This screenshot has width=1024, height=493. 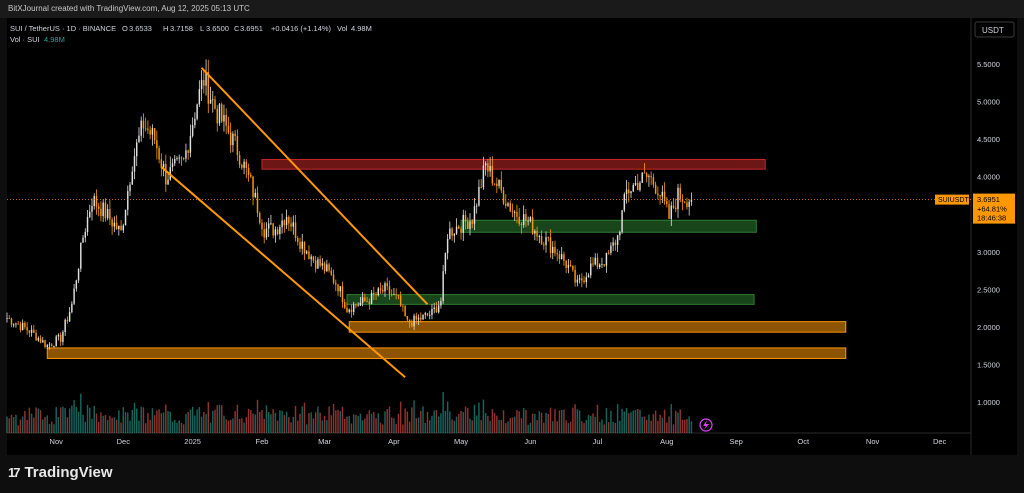 What do you see at coordinates (513, 164) in the screenshot?
I see `zone-resistance` at bounding box center [513, 164].